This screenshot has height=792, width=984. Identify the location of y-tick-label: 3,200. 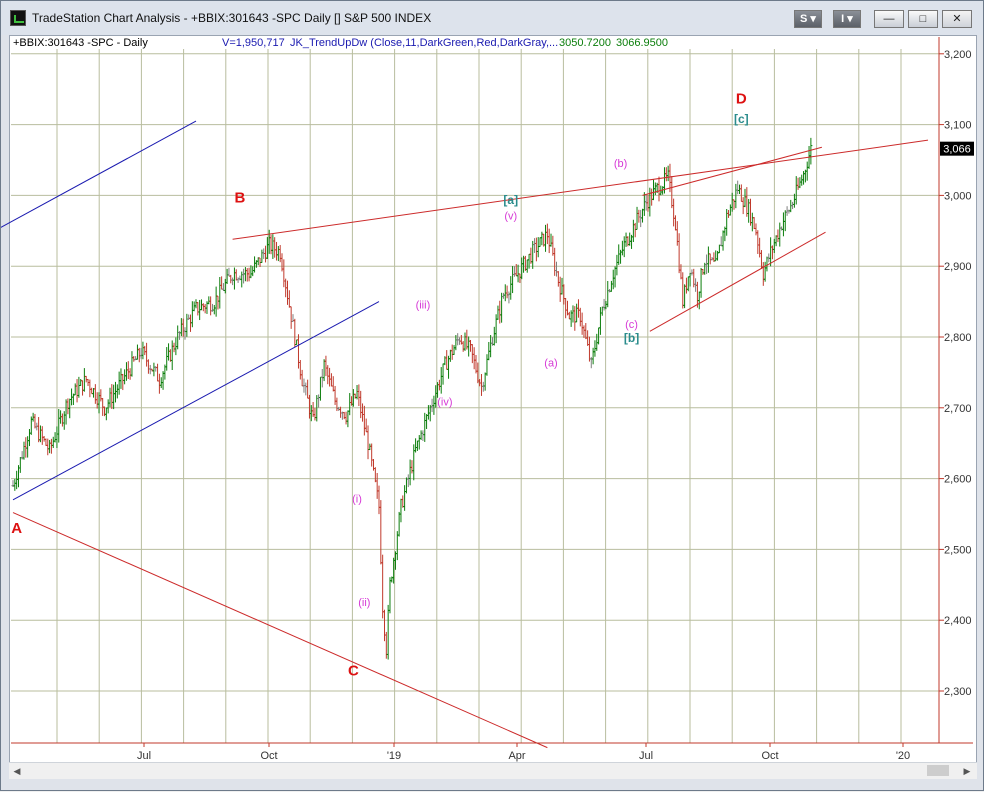
(958, 55).